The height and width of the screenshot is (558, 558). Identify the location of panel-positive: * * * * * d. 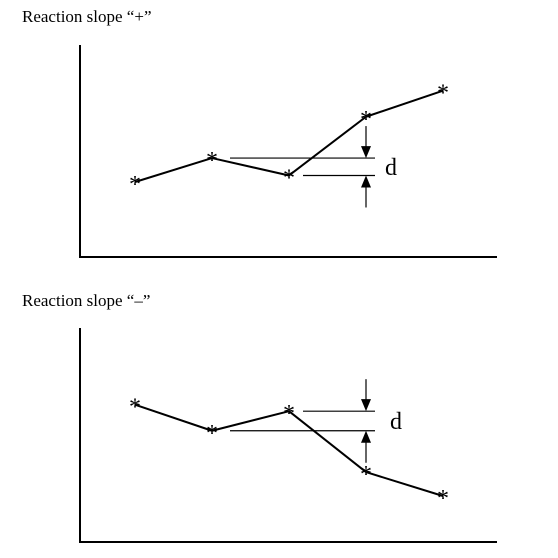
(289, 144).